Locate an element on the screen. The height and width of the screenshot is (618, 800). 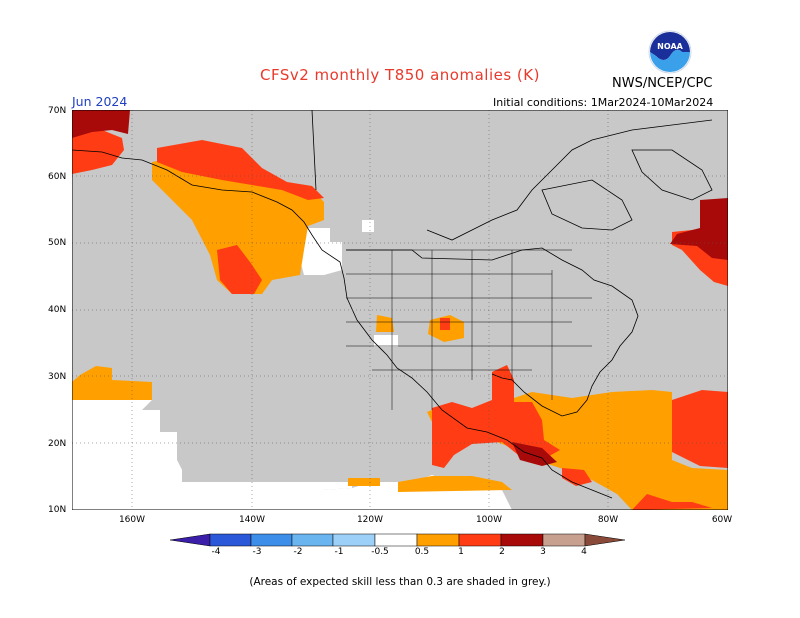
white-patch-pnw is located at coordinates (321, 251).